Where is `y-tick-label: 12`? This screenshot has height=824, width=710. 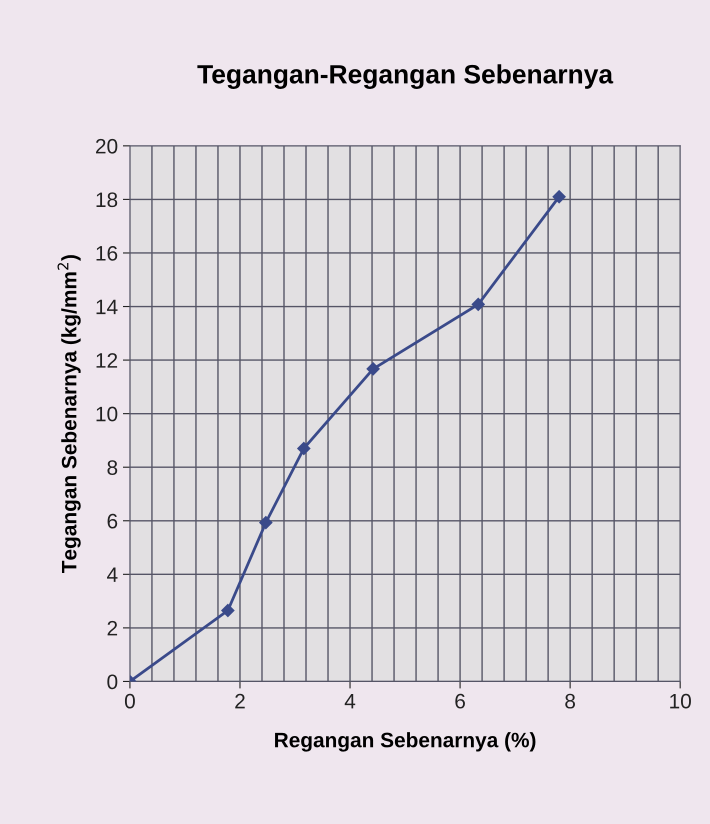
y-tick-label: 12 is located at coordinates (107, 360).